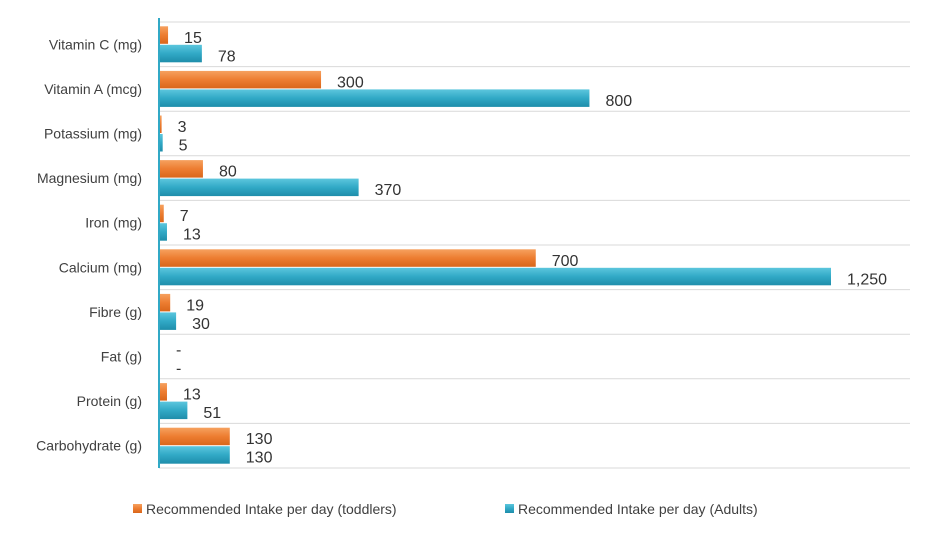 The height and width of the screenshot is (540, 934). What do you see at coordinates (113, 223) in the screenshot?
I see `category-label: Iron (mg)` at bounding box center [113, 223].